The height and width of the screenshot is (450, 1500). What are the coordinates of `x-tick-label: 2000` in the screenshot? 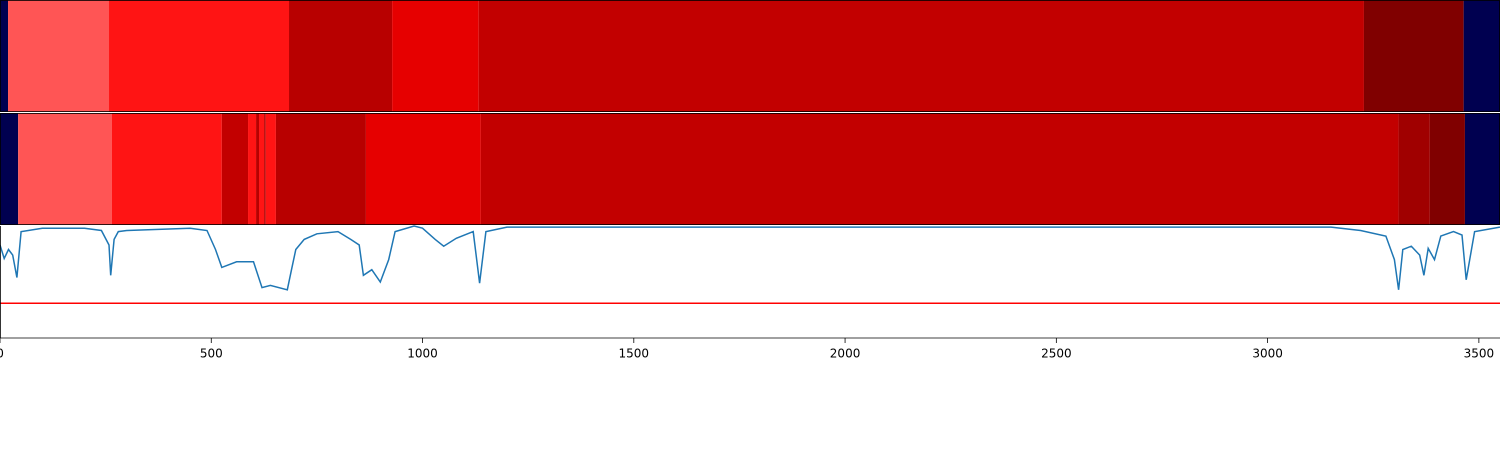 It's located at (845, 354).